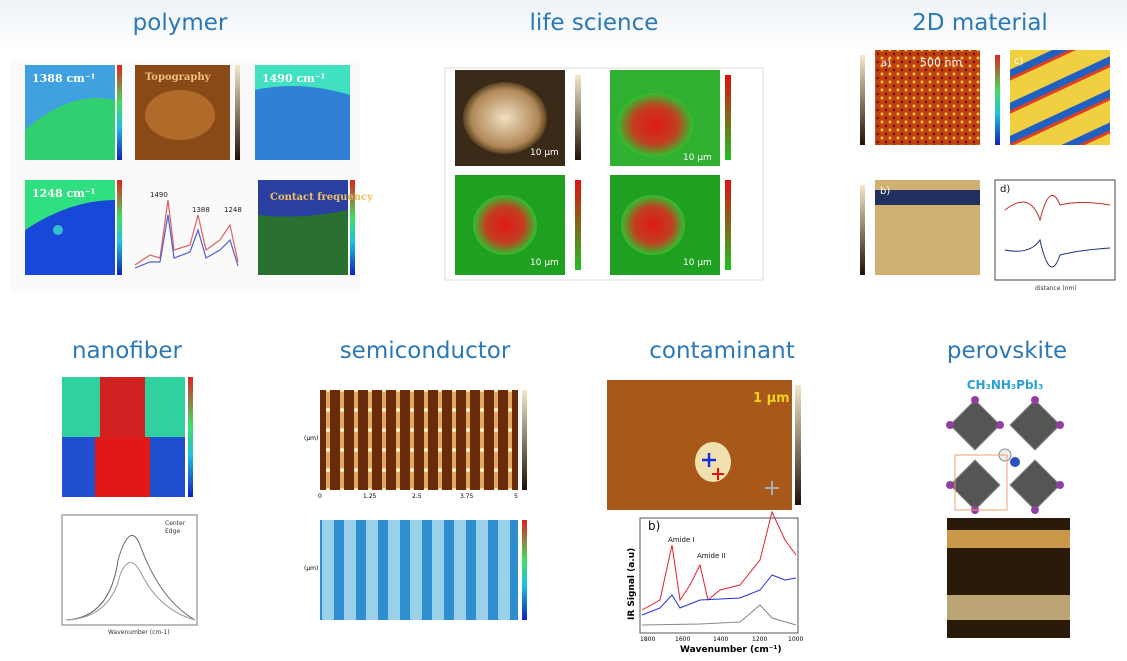  I want to click on semiconductor-figure: (µm) (µm) 0 1.25 2.5 3.75 5, so click(415, 505).